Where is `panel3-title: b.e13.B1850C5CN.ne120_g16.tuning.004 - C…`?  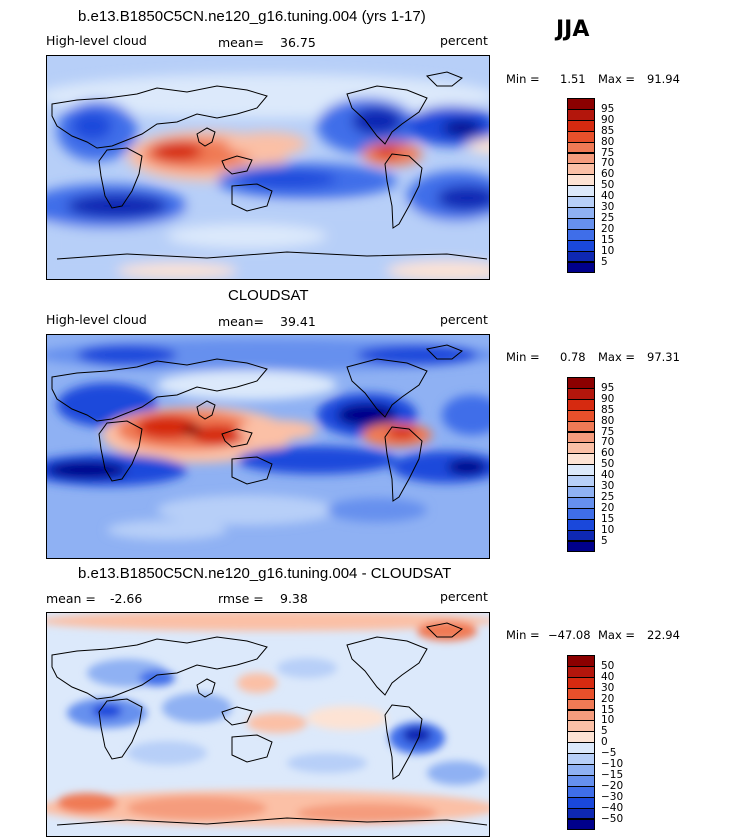 panel3-title: b.e13.B1850C5CN.ne120_g16.tuning.004 - C… is located at coordinates (265, 573).